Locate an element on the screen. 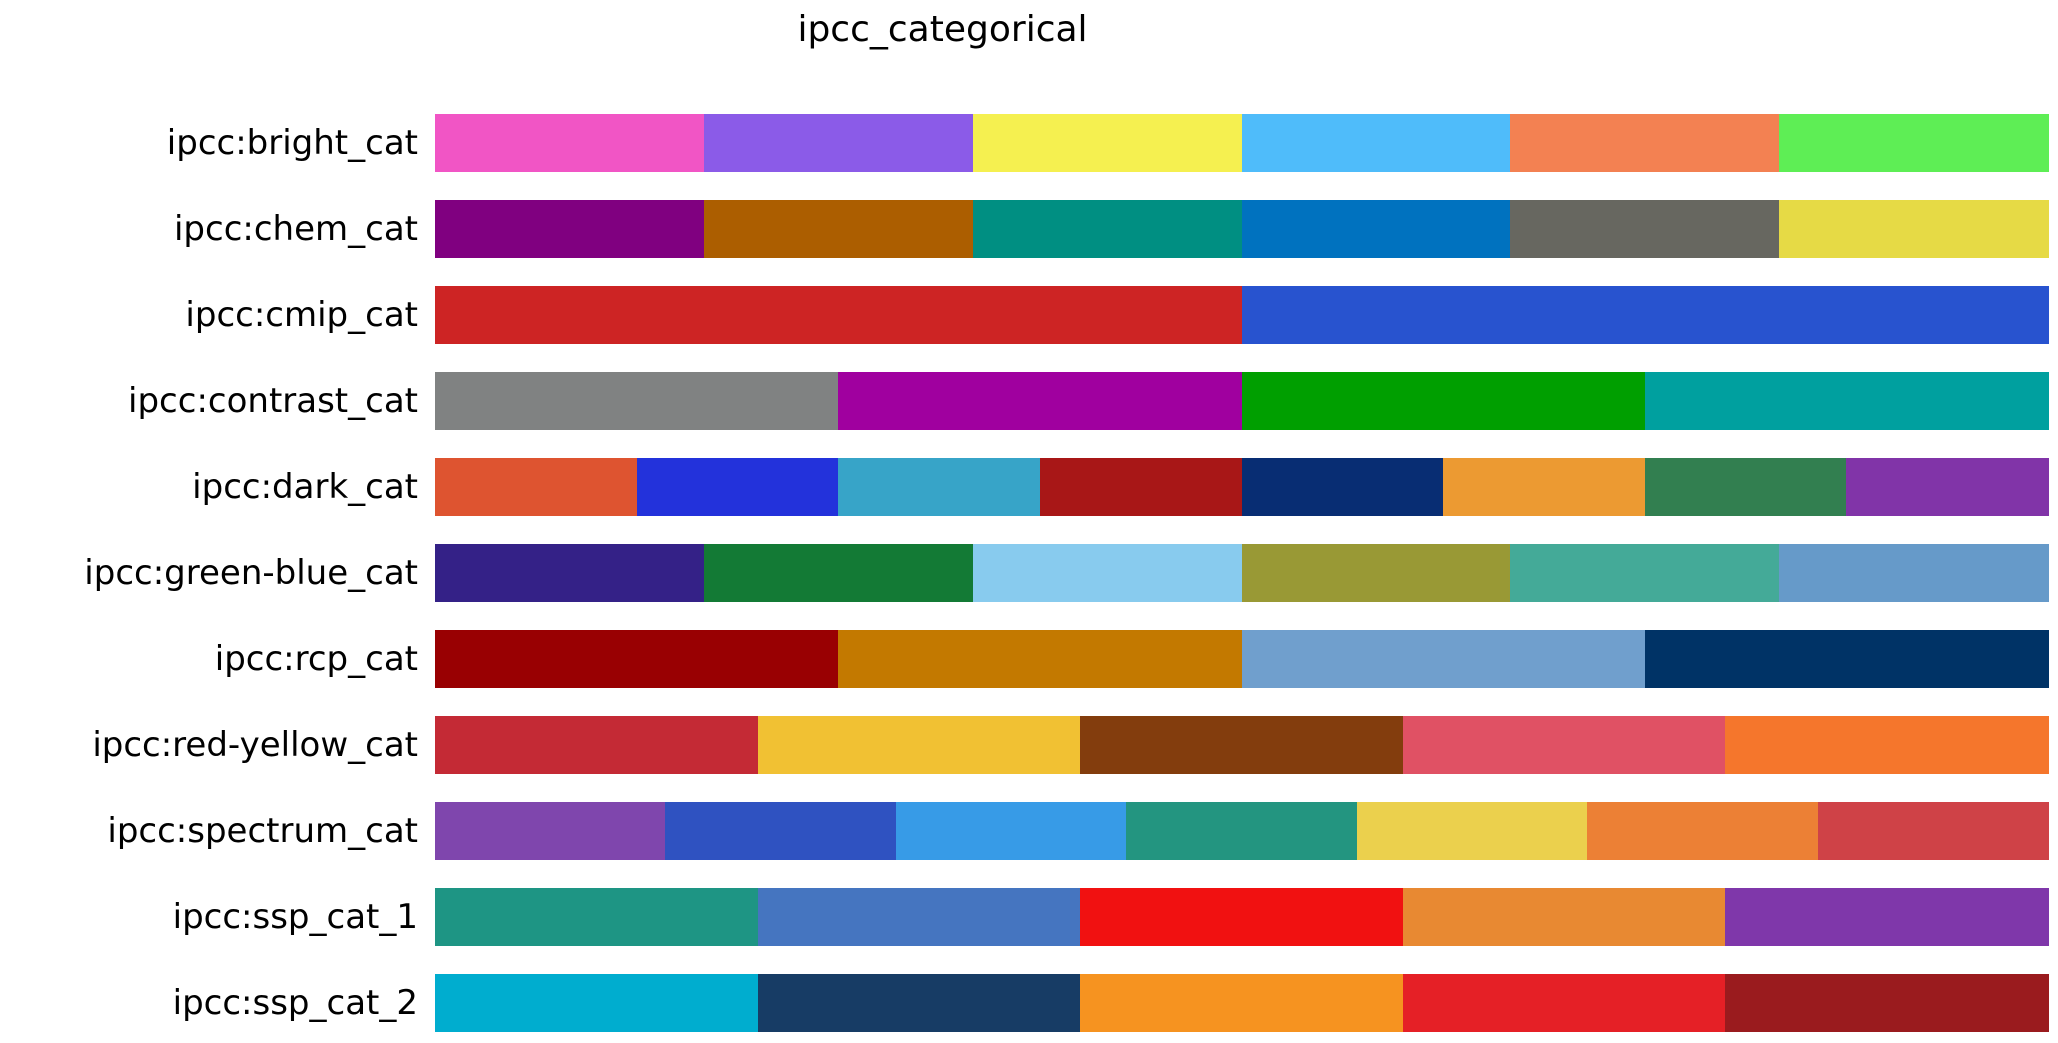 The image size is (2058, 1043). chart-title: ipcc_categorical is located at coordinates (942, 29).